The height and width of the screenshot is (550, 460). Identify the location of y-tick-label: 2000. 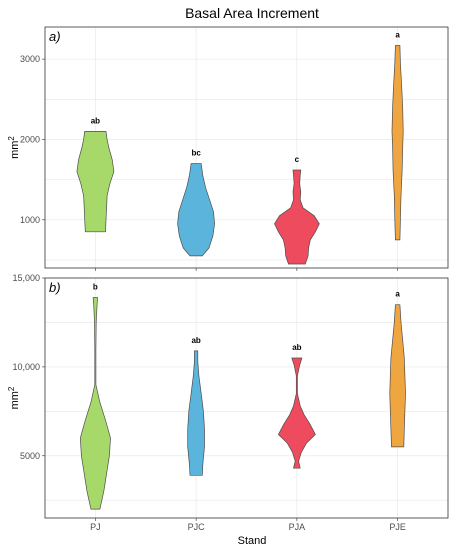
(30, 139).